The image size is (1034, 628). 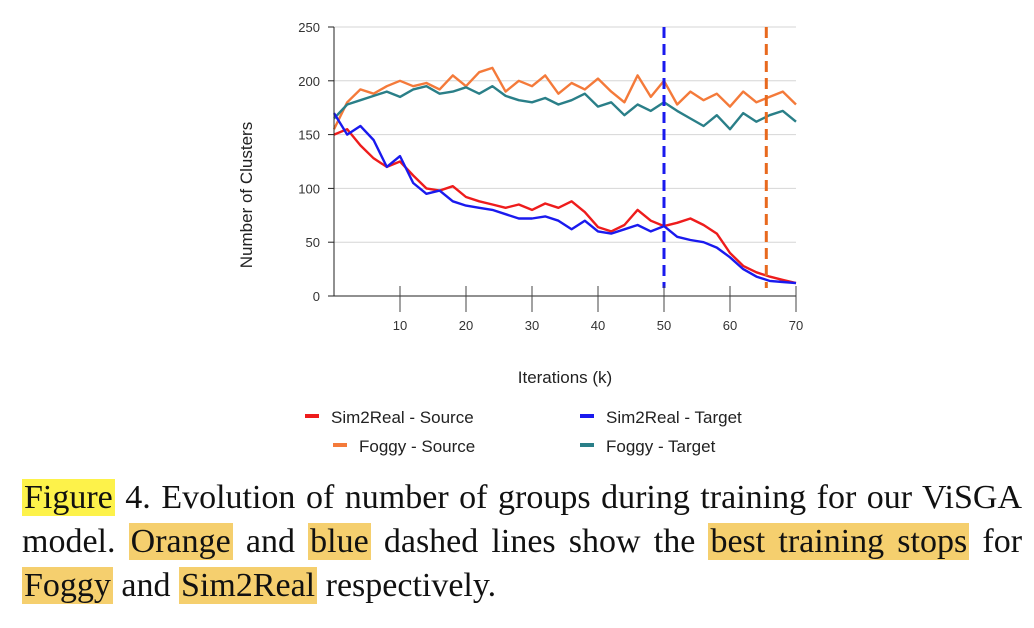 I want to click on series-line-foggy-source, so click(x=564, y=98).